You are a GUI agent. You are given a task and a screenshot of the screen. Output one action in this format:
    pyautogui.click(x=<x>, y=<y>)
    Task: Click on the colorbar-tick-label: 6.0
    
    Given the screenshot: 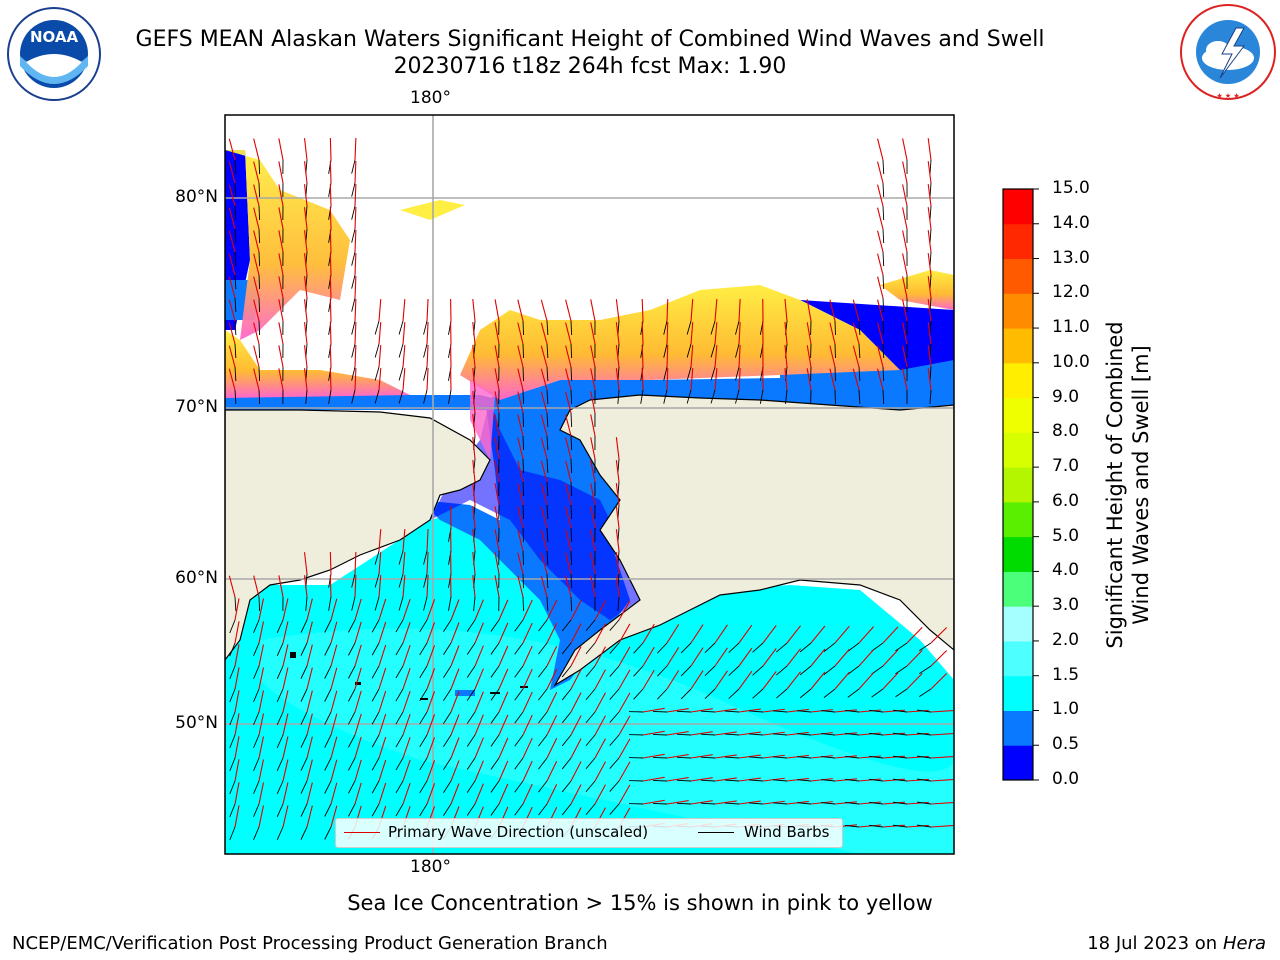 What is the action you would take?
    pyautogui.click(x=1066, y=500)
    